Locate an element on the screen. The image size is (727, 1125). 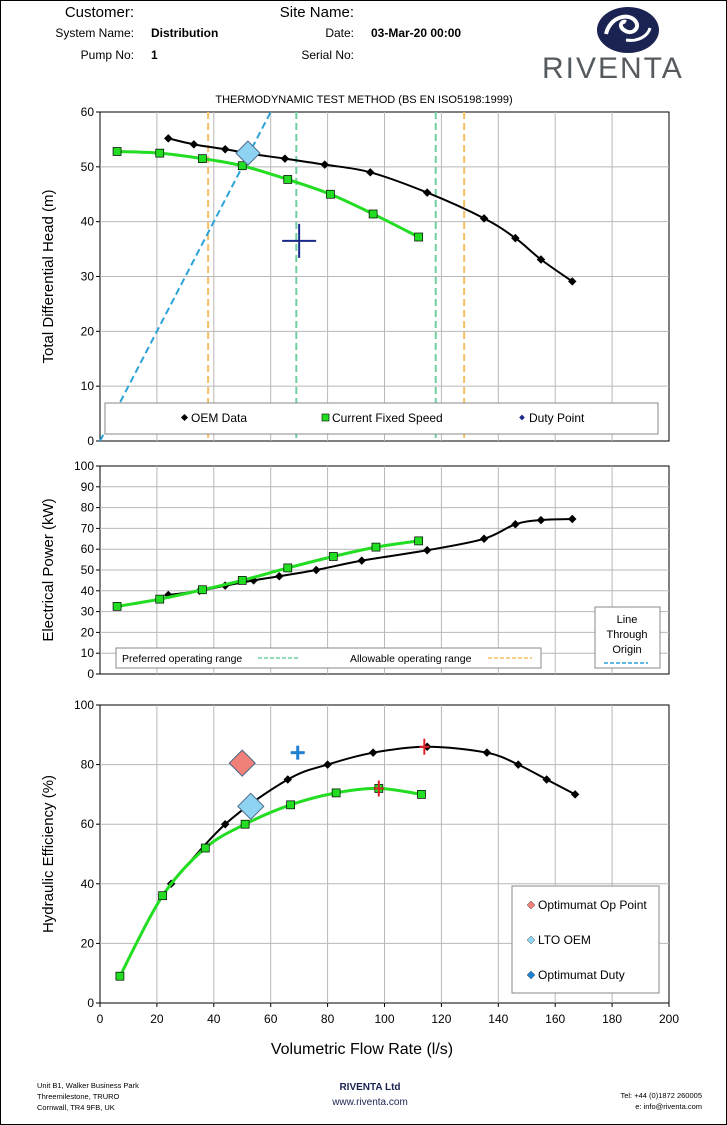
x-tick-label: 180 is located at coordinates (612, 1019).